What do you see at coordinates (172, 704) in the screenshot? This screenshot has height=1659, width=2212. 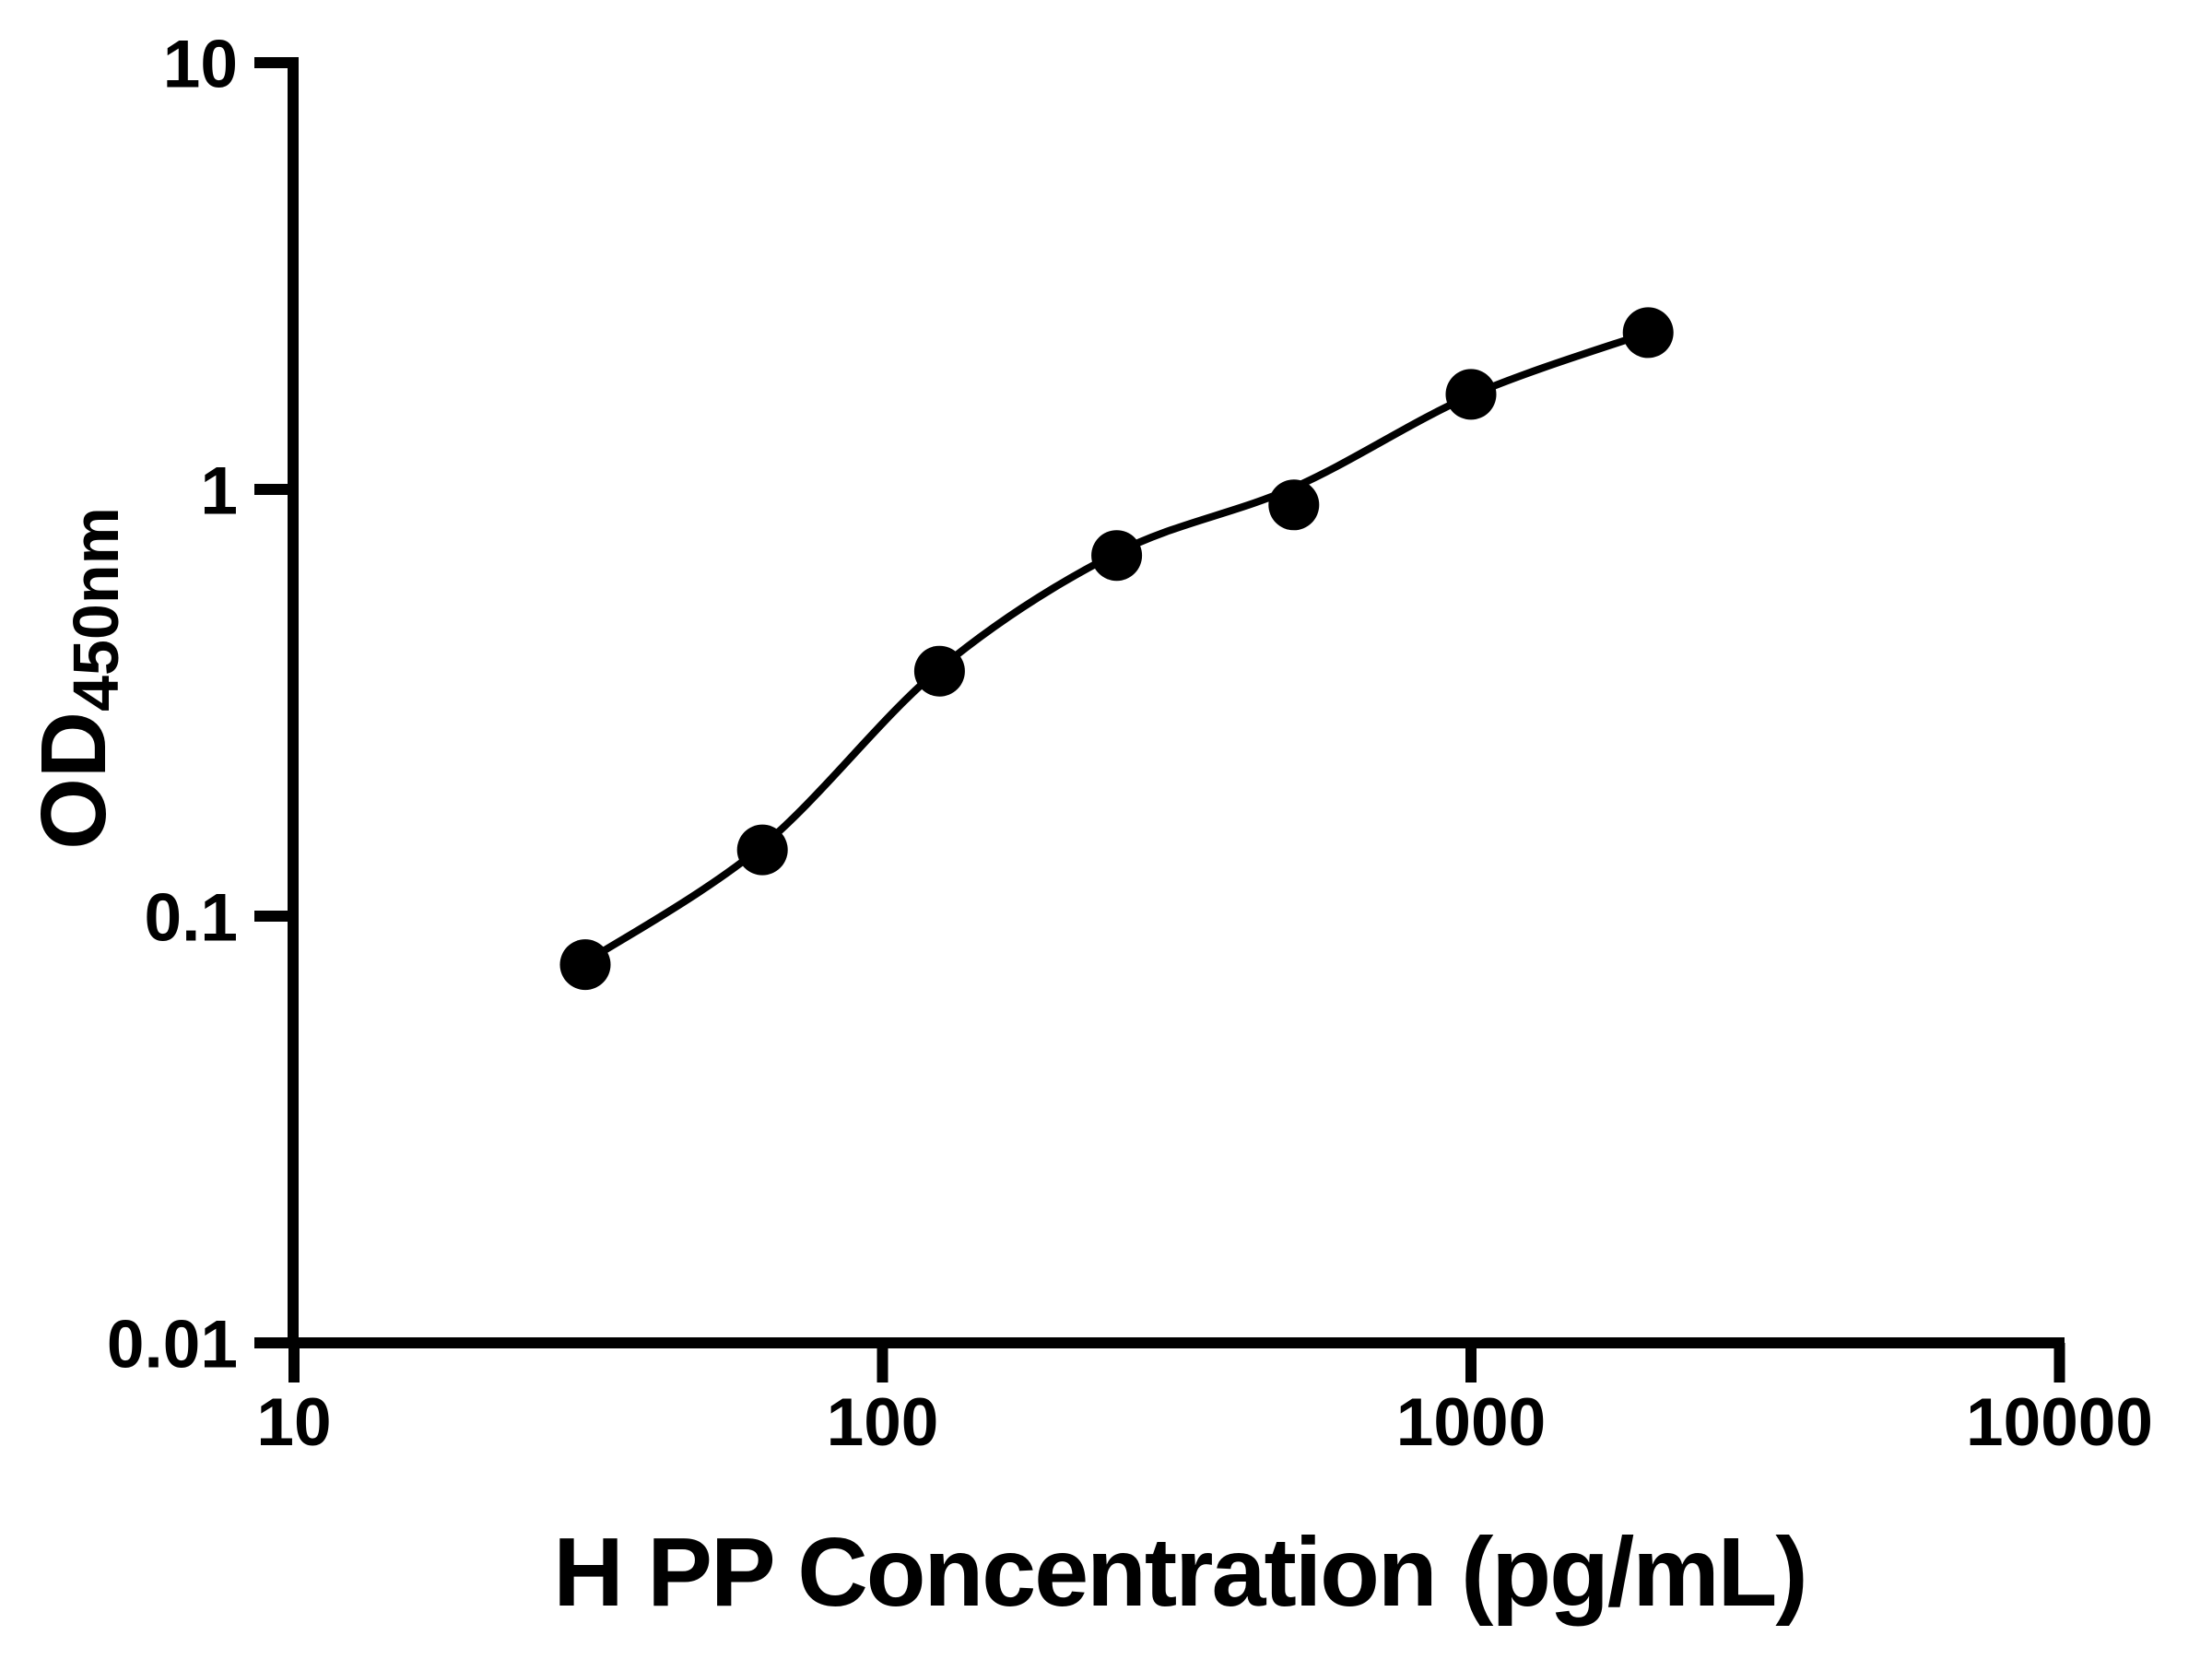 I see `y-tick-labels-group: 10 1 0.1 0.01` at bounding box center [172, 704].